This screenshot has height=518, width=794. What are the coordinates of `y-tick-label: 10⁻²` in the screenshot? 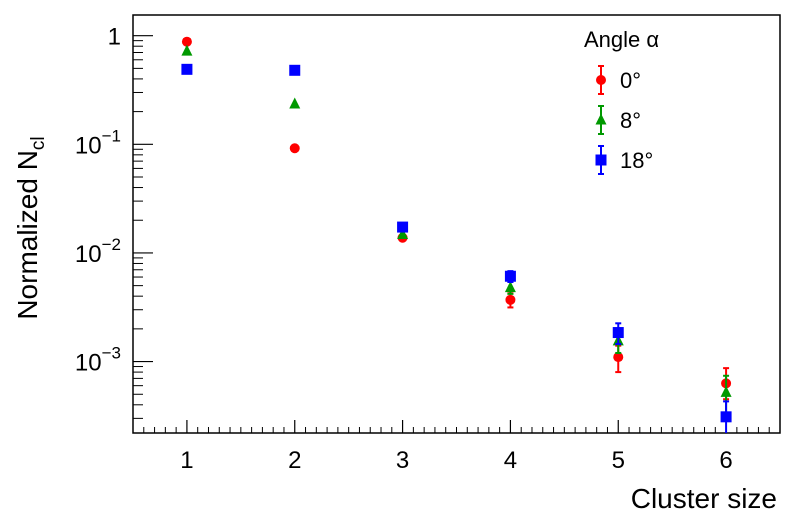 It's located at (98, 251).